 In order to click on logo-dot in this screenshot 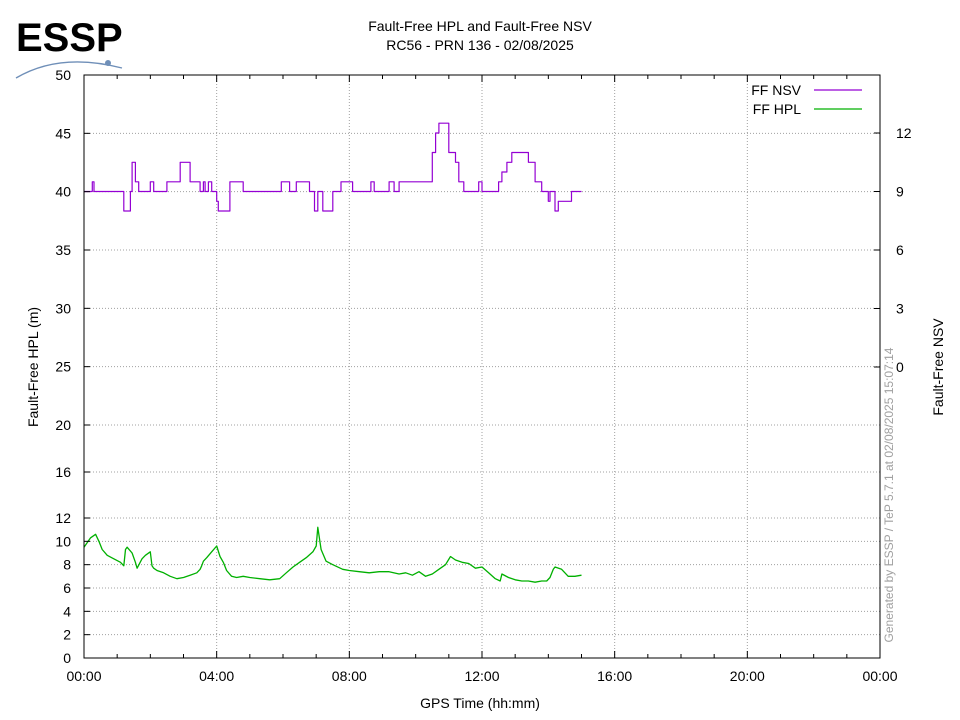, I will do `click(108, 63)`.